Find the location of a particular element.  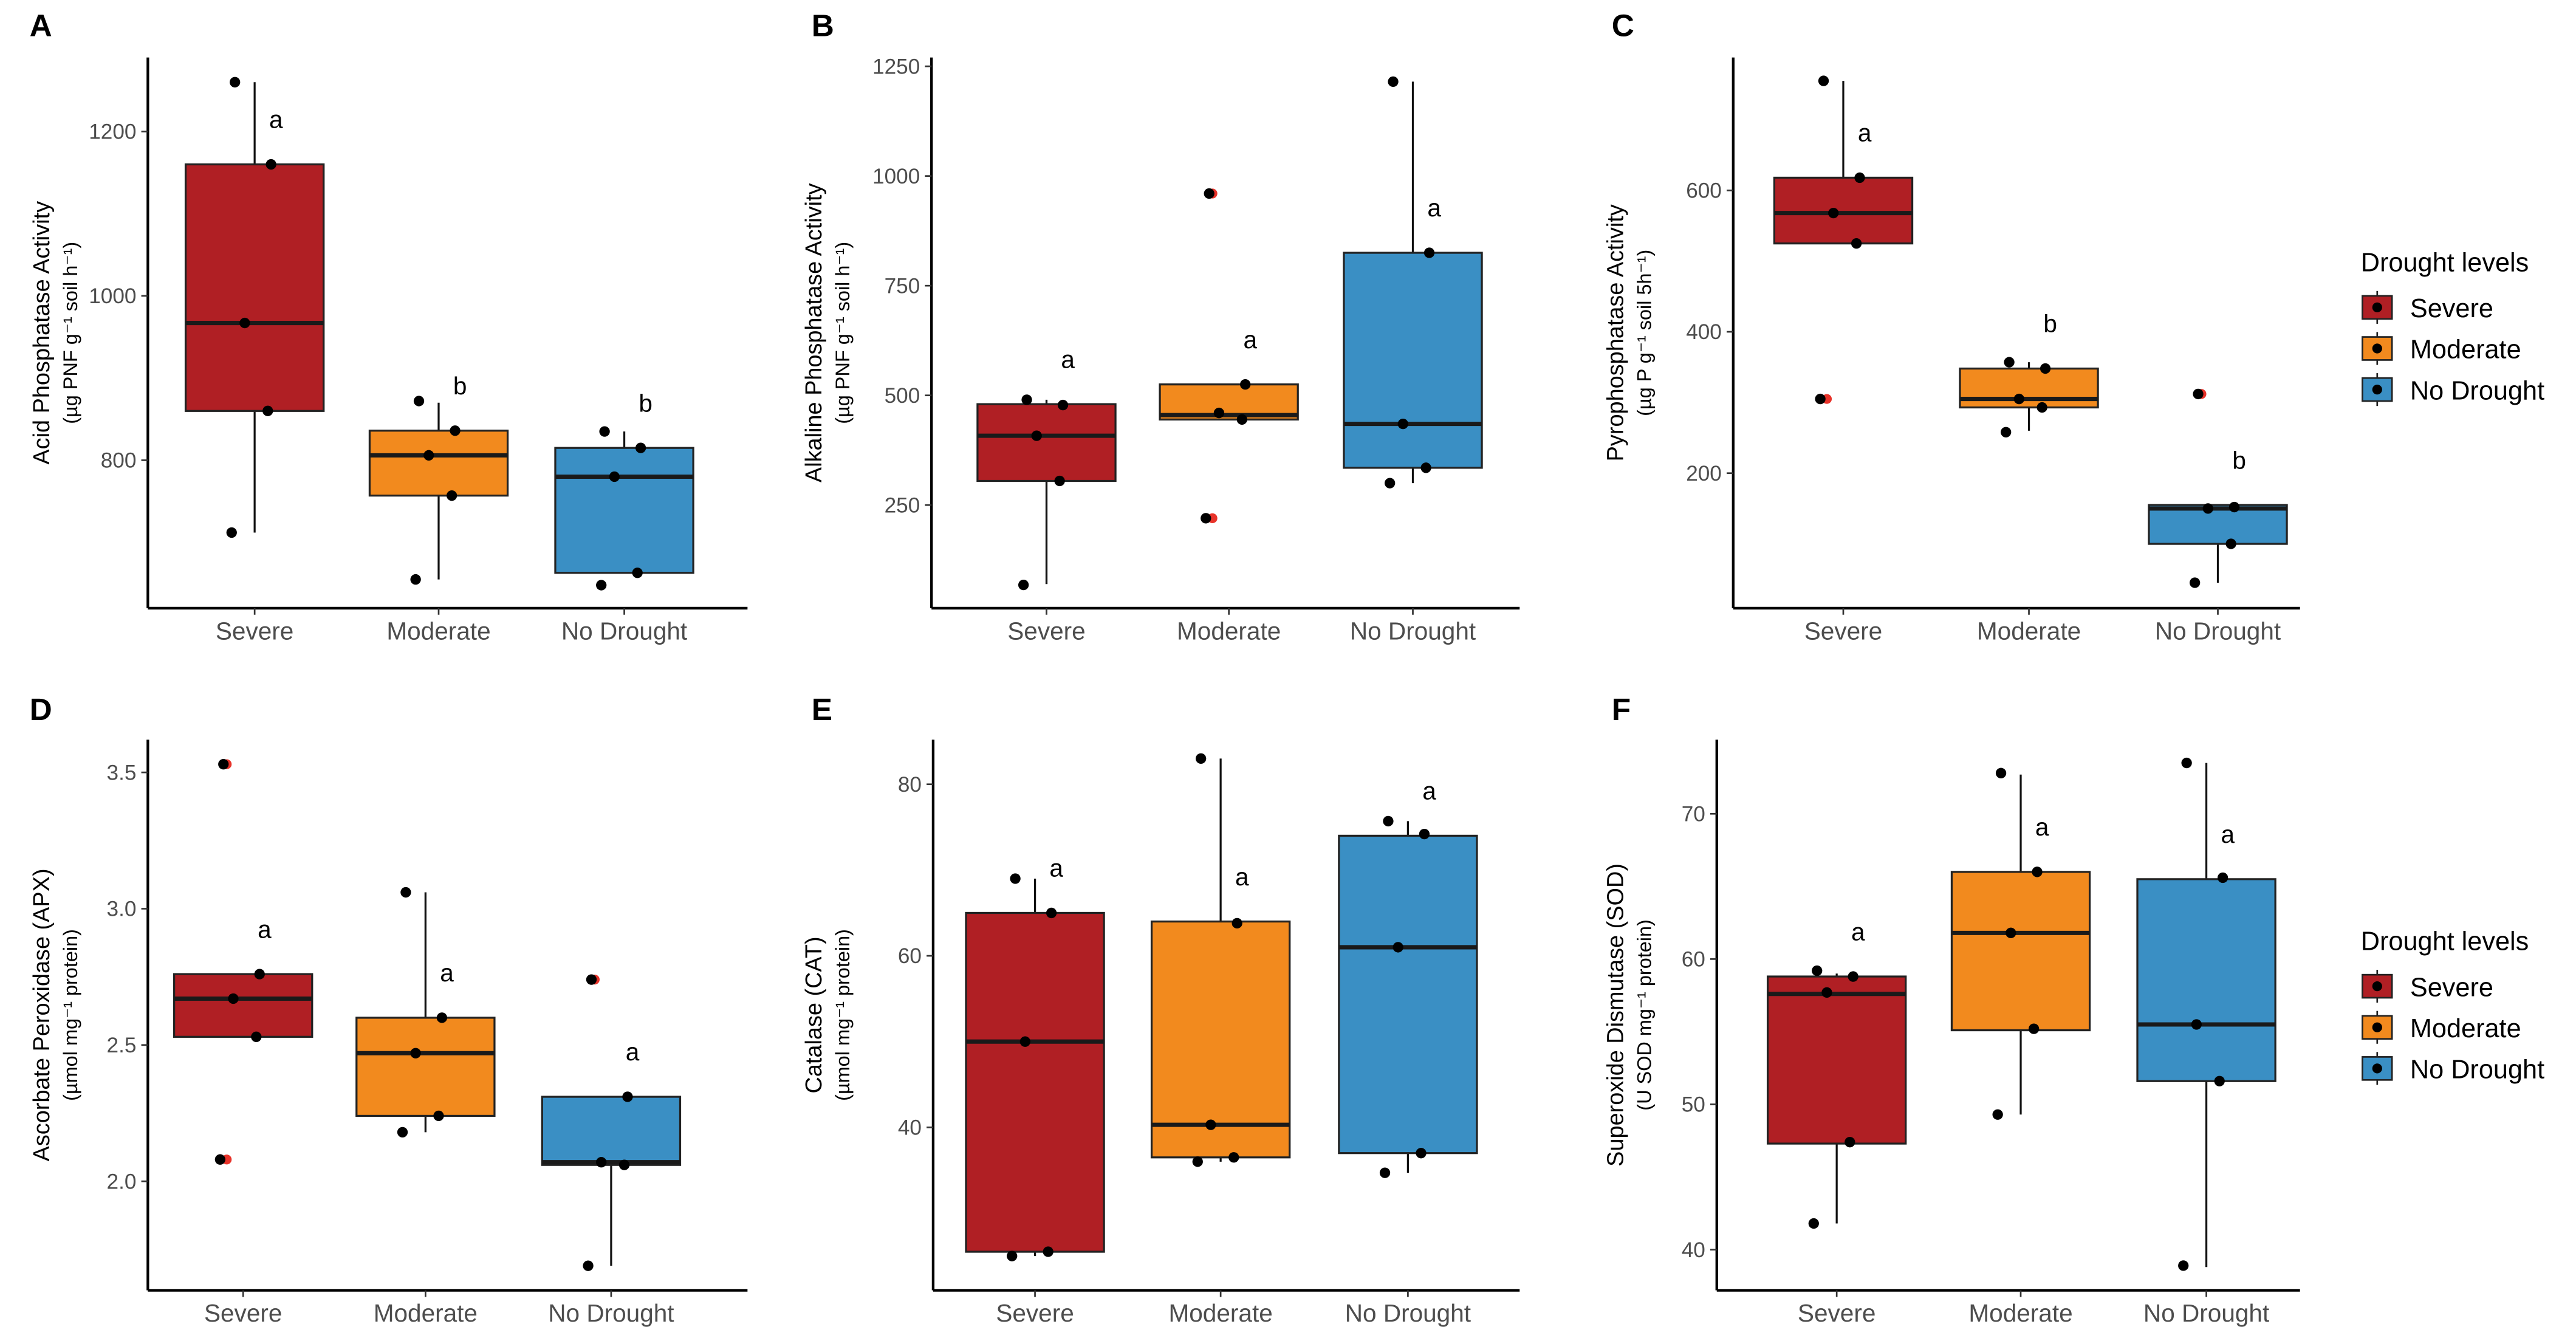

y-tick-label: 1000 is located at coordinates (112, 296).